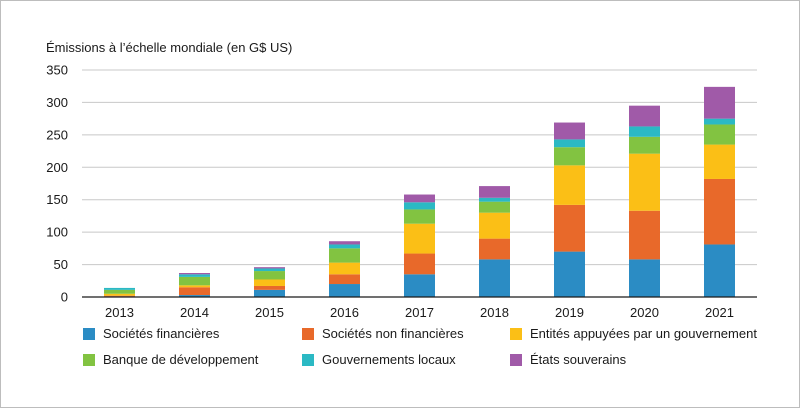  I want to click on x-tick-label: 2016, so click(344, 312).